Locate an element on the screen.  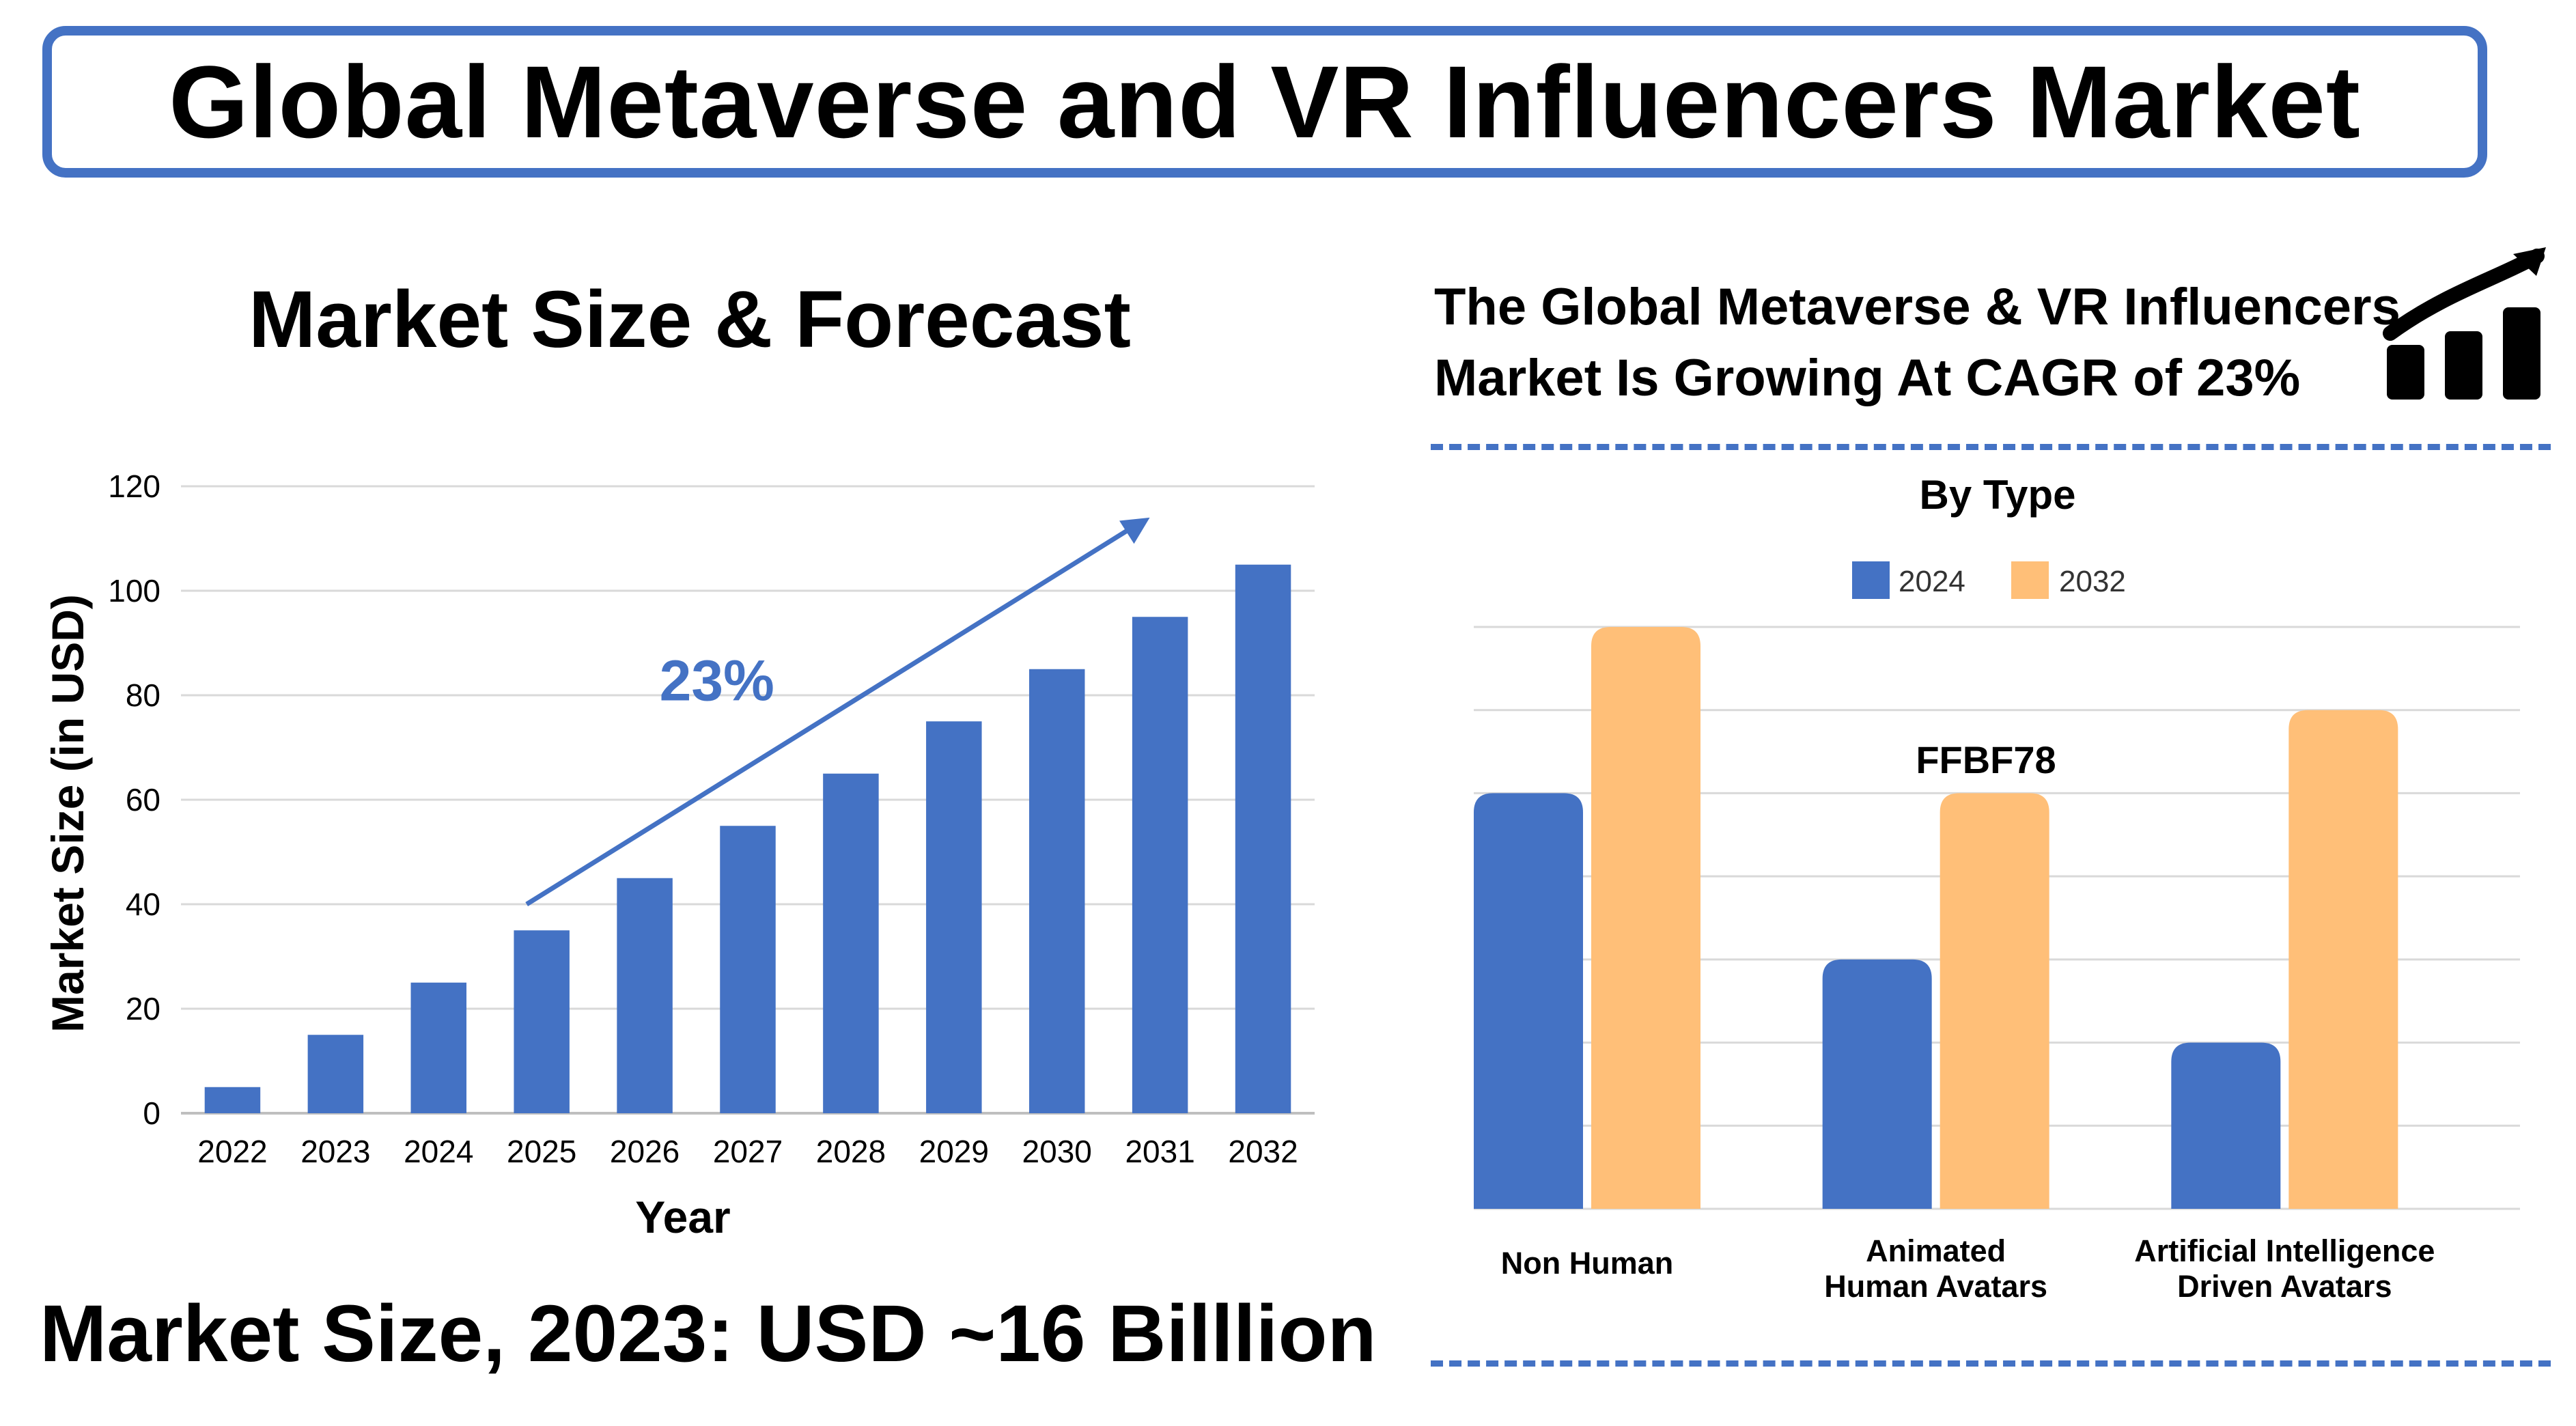
bar-2032 is located at coordinates (1263, 838).